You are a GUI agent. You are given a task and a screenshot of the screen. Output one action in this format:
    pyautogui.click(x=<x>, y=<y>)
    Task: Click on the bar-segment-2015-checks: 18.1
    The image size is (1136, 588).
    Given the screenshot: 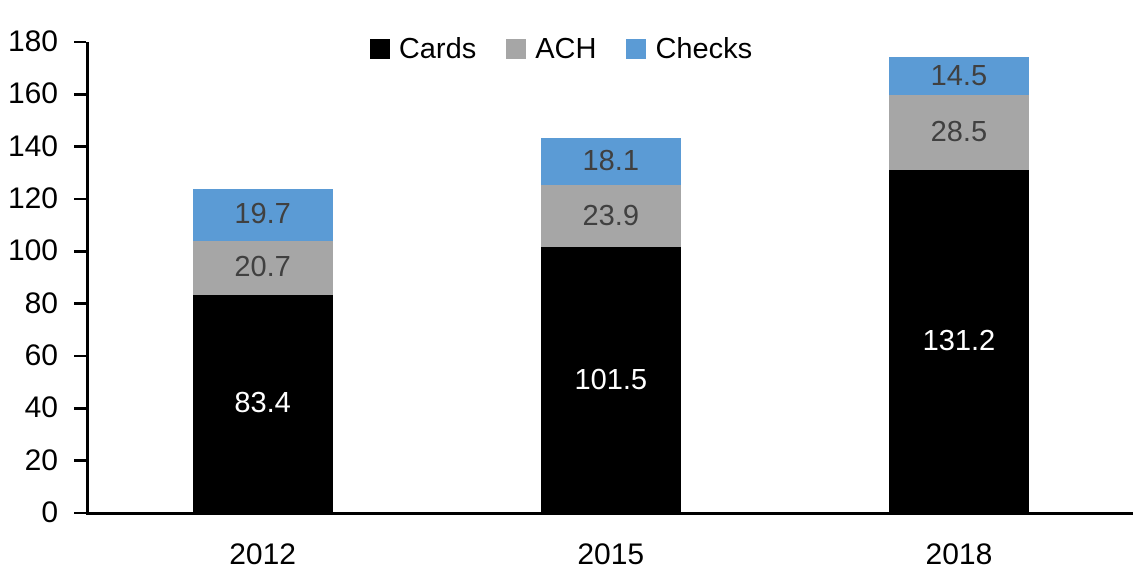 What is the action you would take?
    pyautogui.click(x=610, y=161)
    